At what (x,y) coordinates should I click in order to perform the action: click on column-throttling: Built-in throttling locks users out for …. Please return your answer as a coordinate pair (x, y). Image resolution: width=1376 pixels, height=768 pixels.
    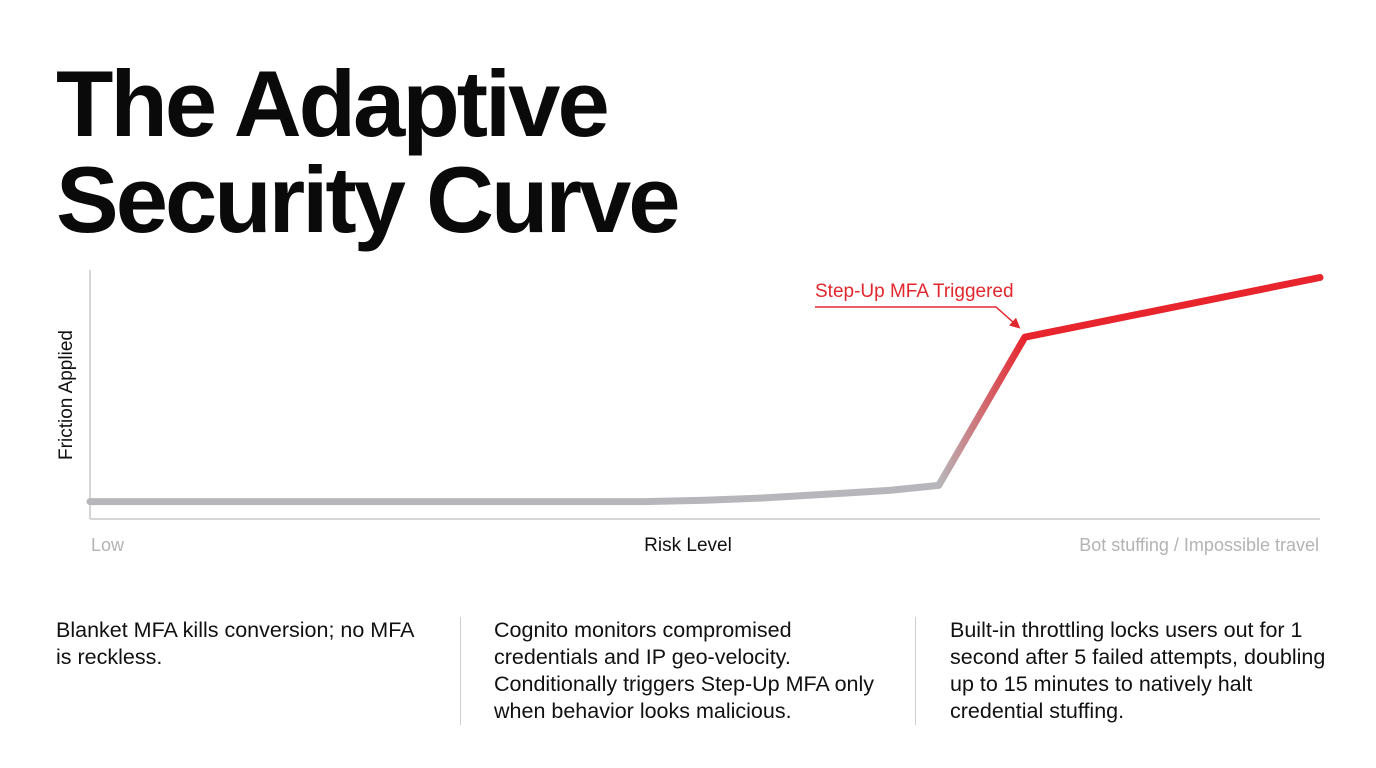
    Looking at the image, I should click on (1138, 670).